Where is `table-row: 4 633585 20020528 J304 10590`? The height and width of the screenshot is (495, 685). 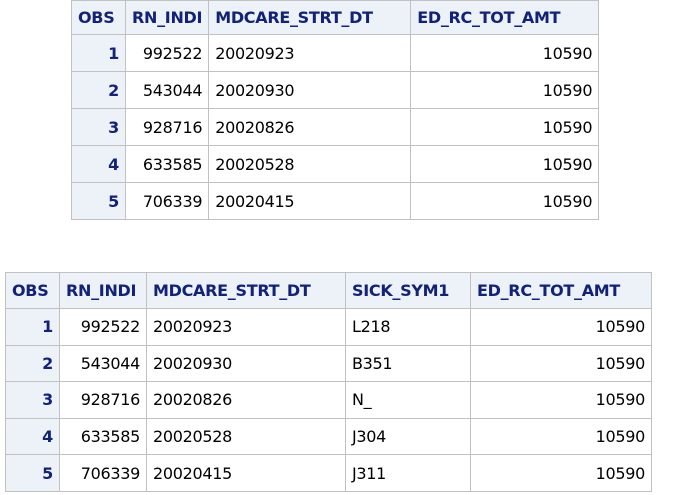 table-row: 4 633585 20020528 J304 10590 is located at coordinates (328, 436).